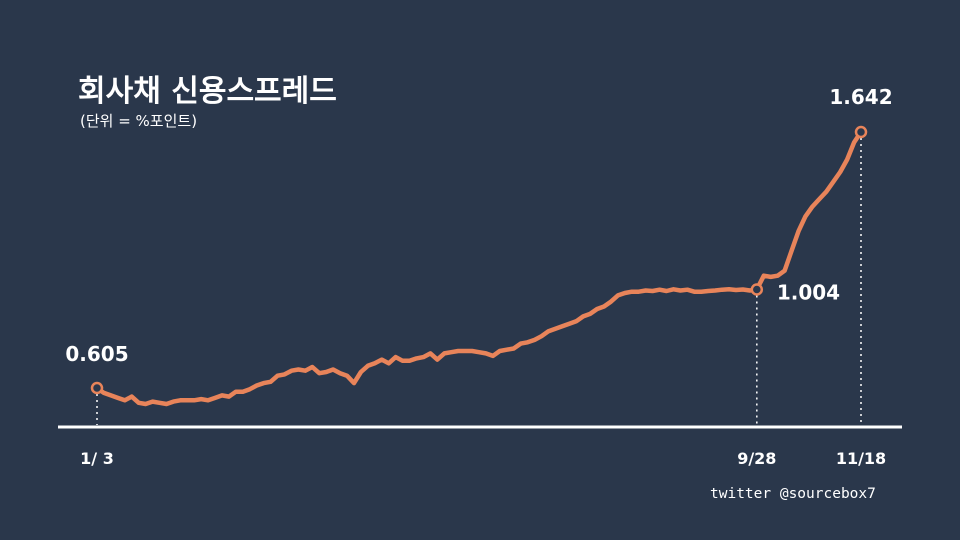 Image resolution: width=960 pixels, height=540 pixels. Describe the element at coordinates (861, 458) in the screenshot. I see `x-tick-label: 11/18` at that location.